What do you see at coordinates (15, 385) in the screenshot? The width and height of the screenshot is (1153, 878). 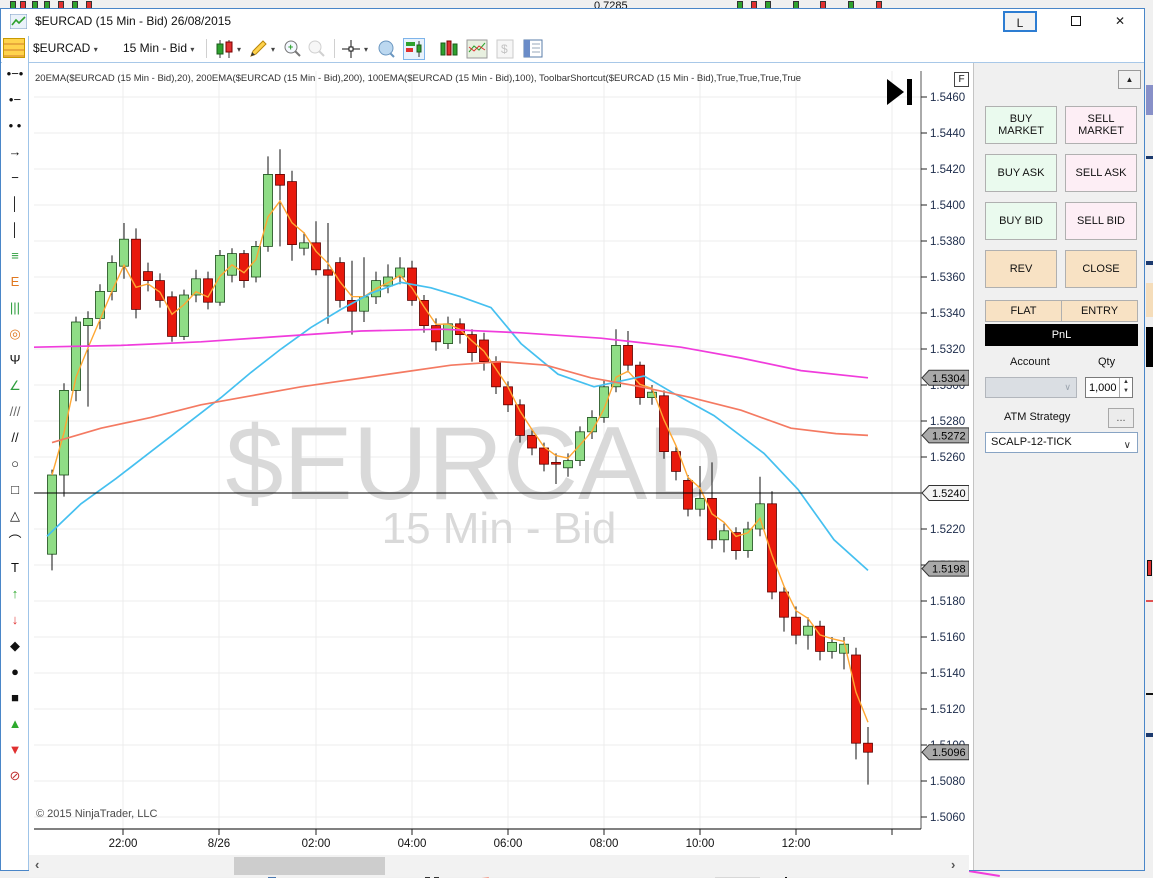 I see `gann-fan-tool: ∠` at bounding box center [15, 385].